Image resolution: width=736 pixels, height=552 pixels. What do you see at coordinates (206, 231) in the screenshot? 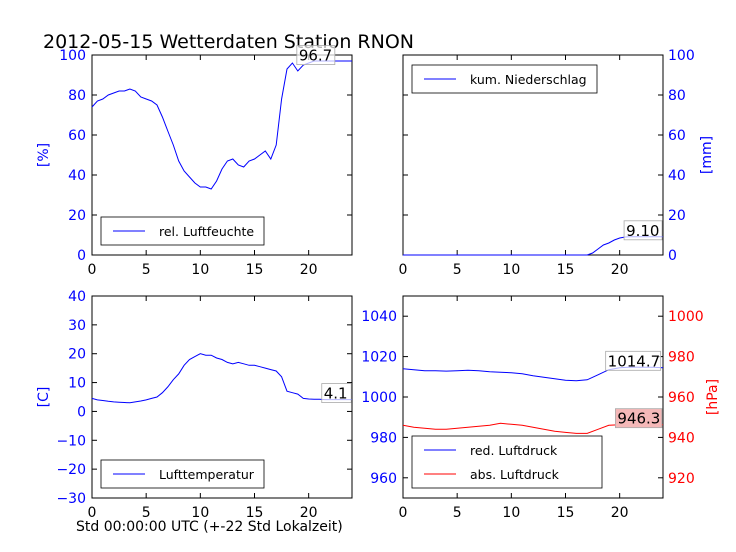
I see `legend-label-0: rel. Luftfeuchte` at bounding box center [206, 231].